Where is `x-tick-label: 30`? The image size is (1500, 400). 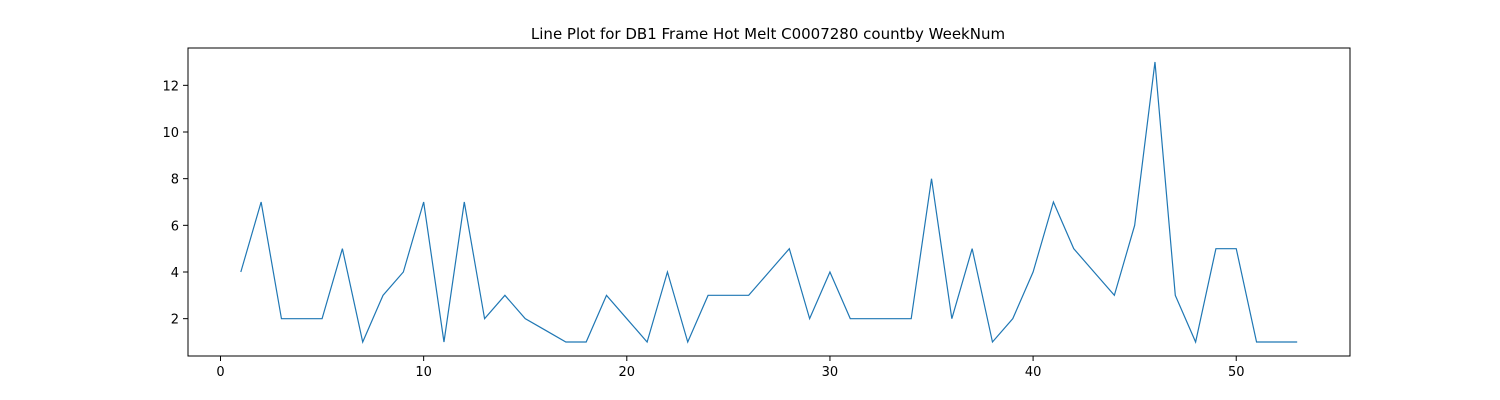 x-tick-label: 30 is located at coordinates (830, 372).